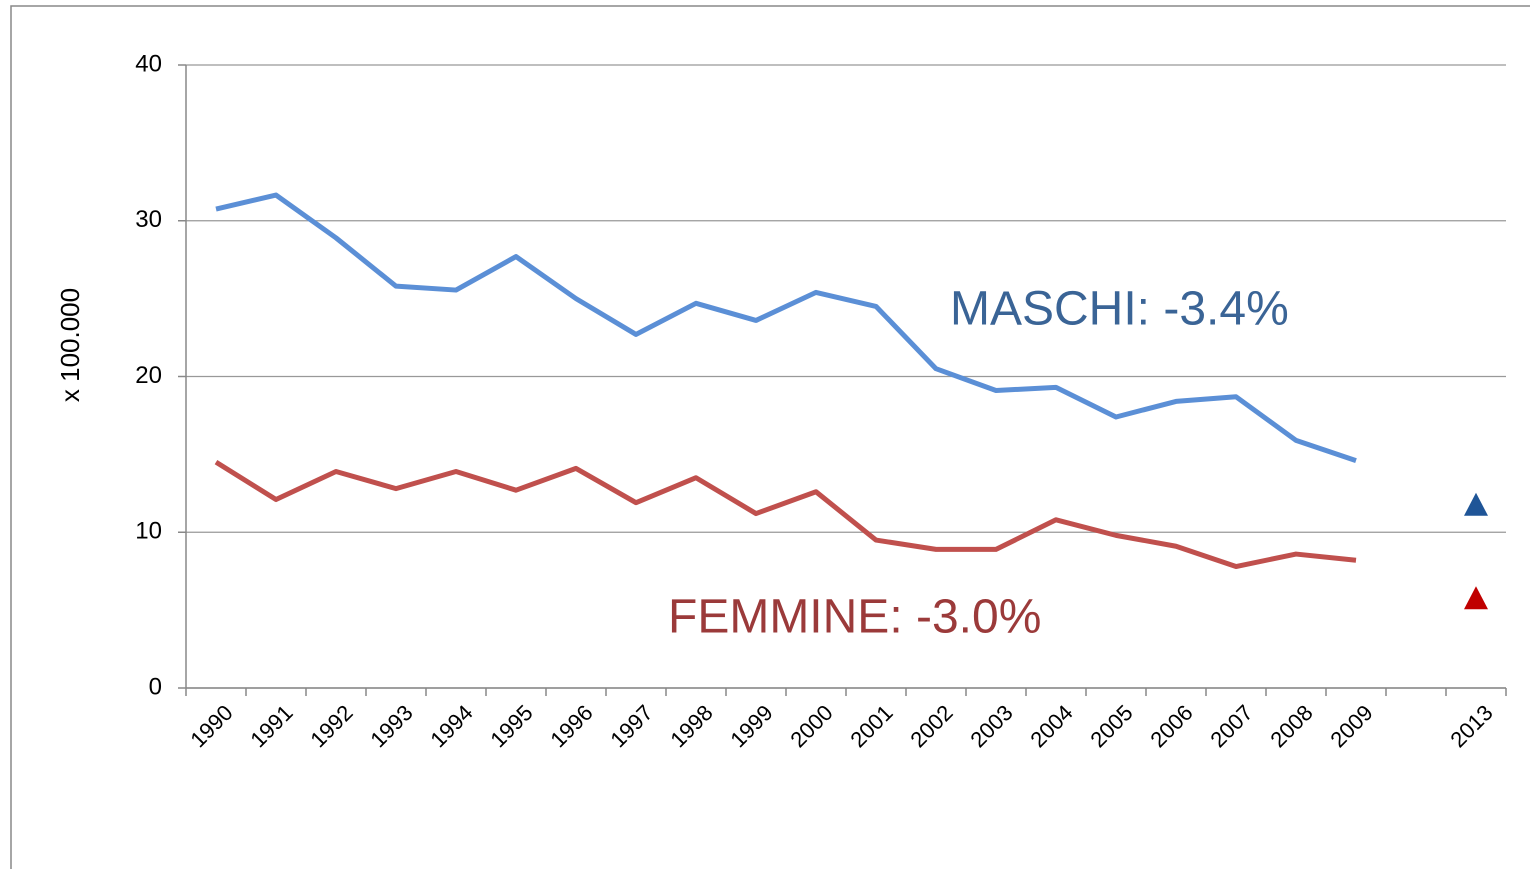 This screenshot has width=1530, height=869. I want to click on x-tick-label: 1990, so click(211, 726).